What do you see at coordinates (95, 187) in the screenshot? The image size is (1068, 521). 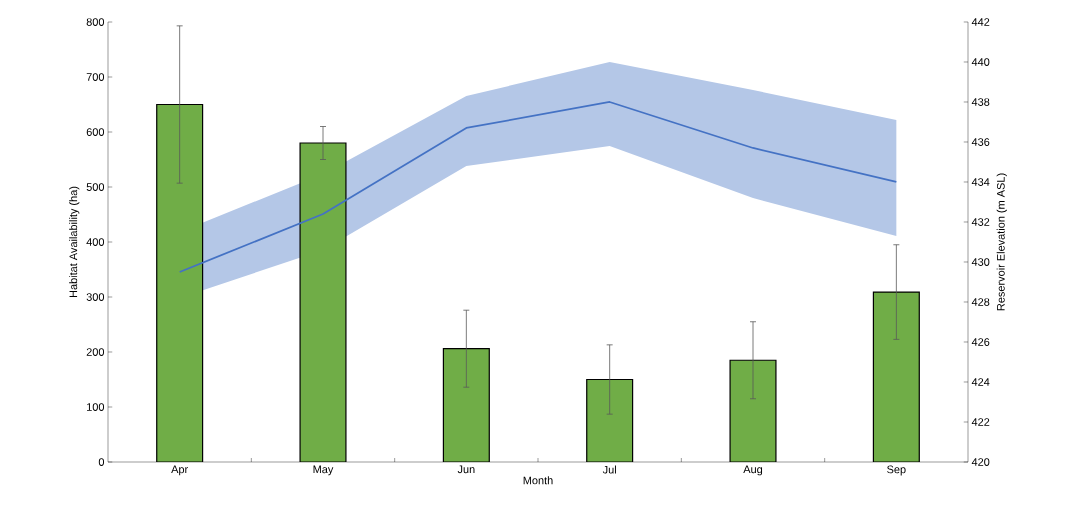 I see `y-tick-label: 500` at bounding box center [95, 187].